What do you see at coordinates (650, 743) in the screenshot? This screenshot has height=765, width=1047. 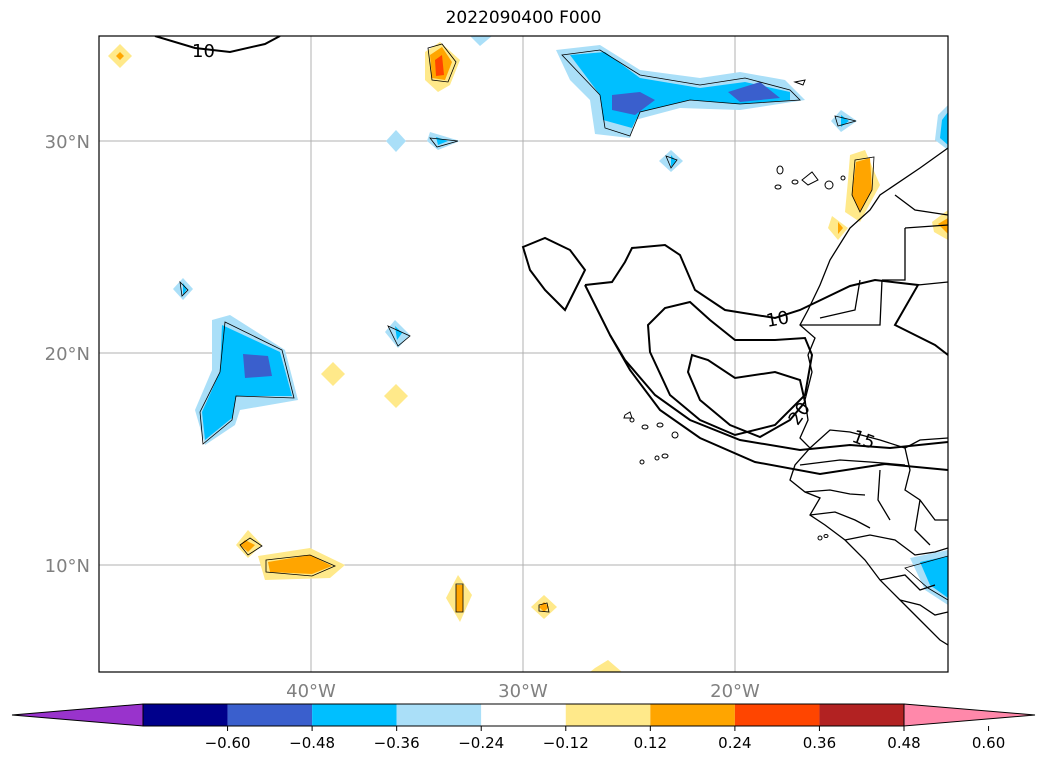 I see `colorbar-tick-label: 0.12` at bounding box center [650, 743].